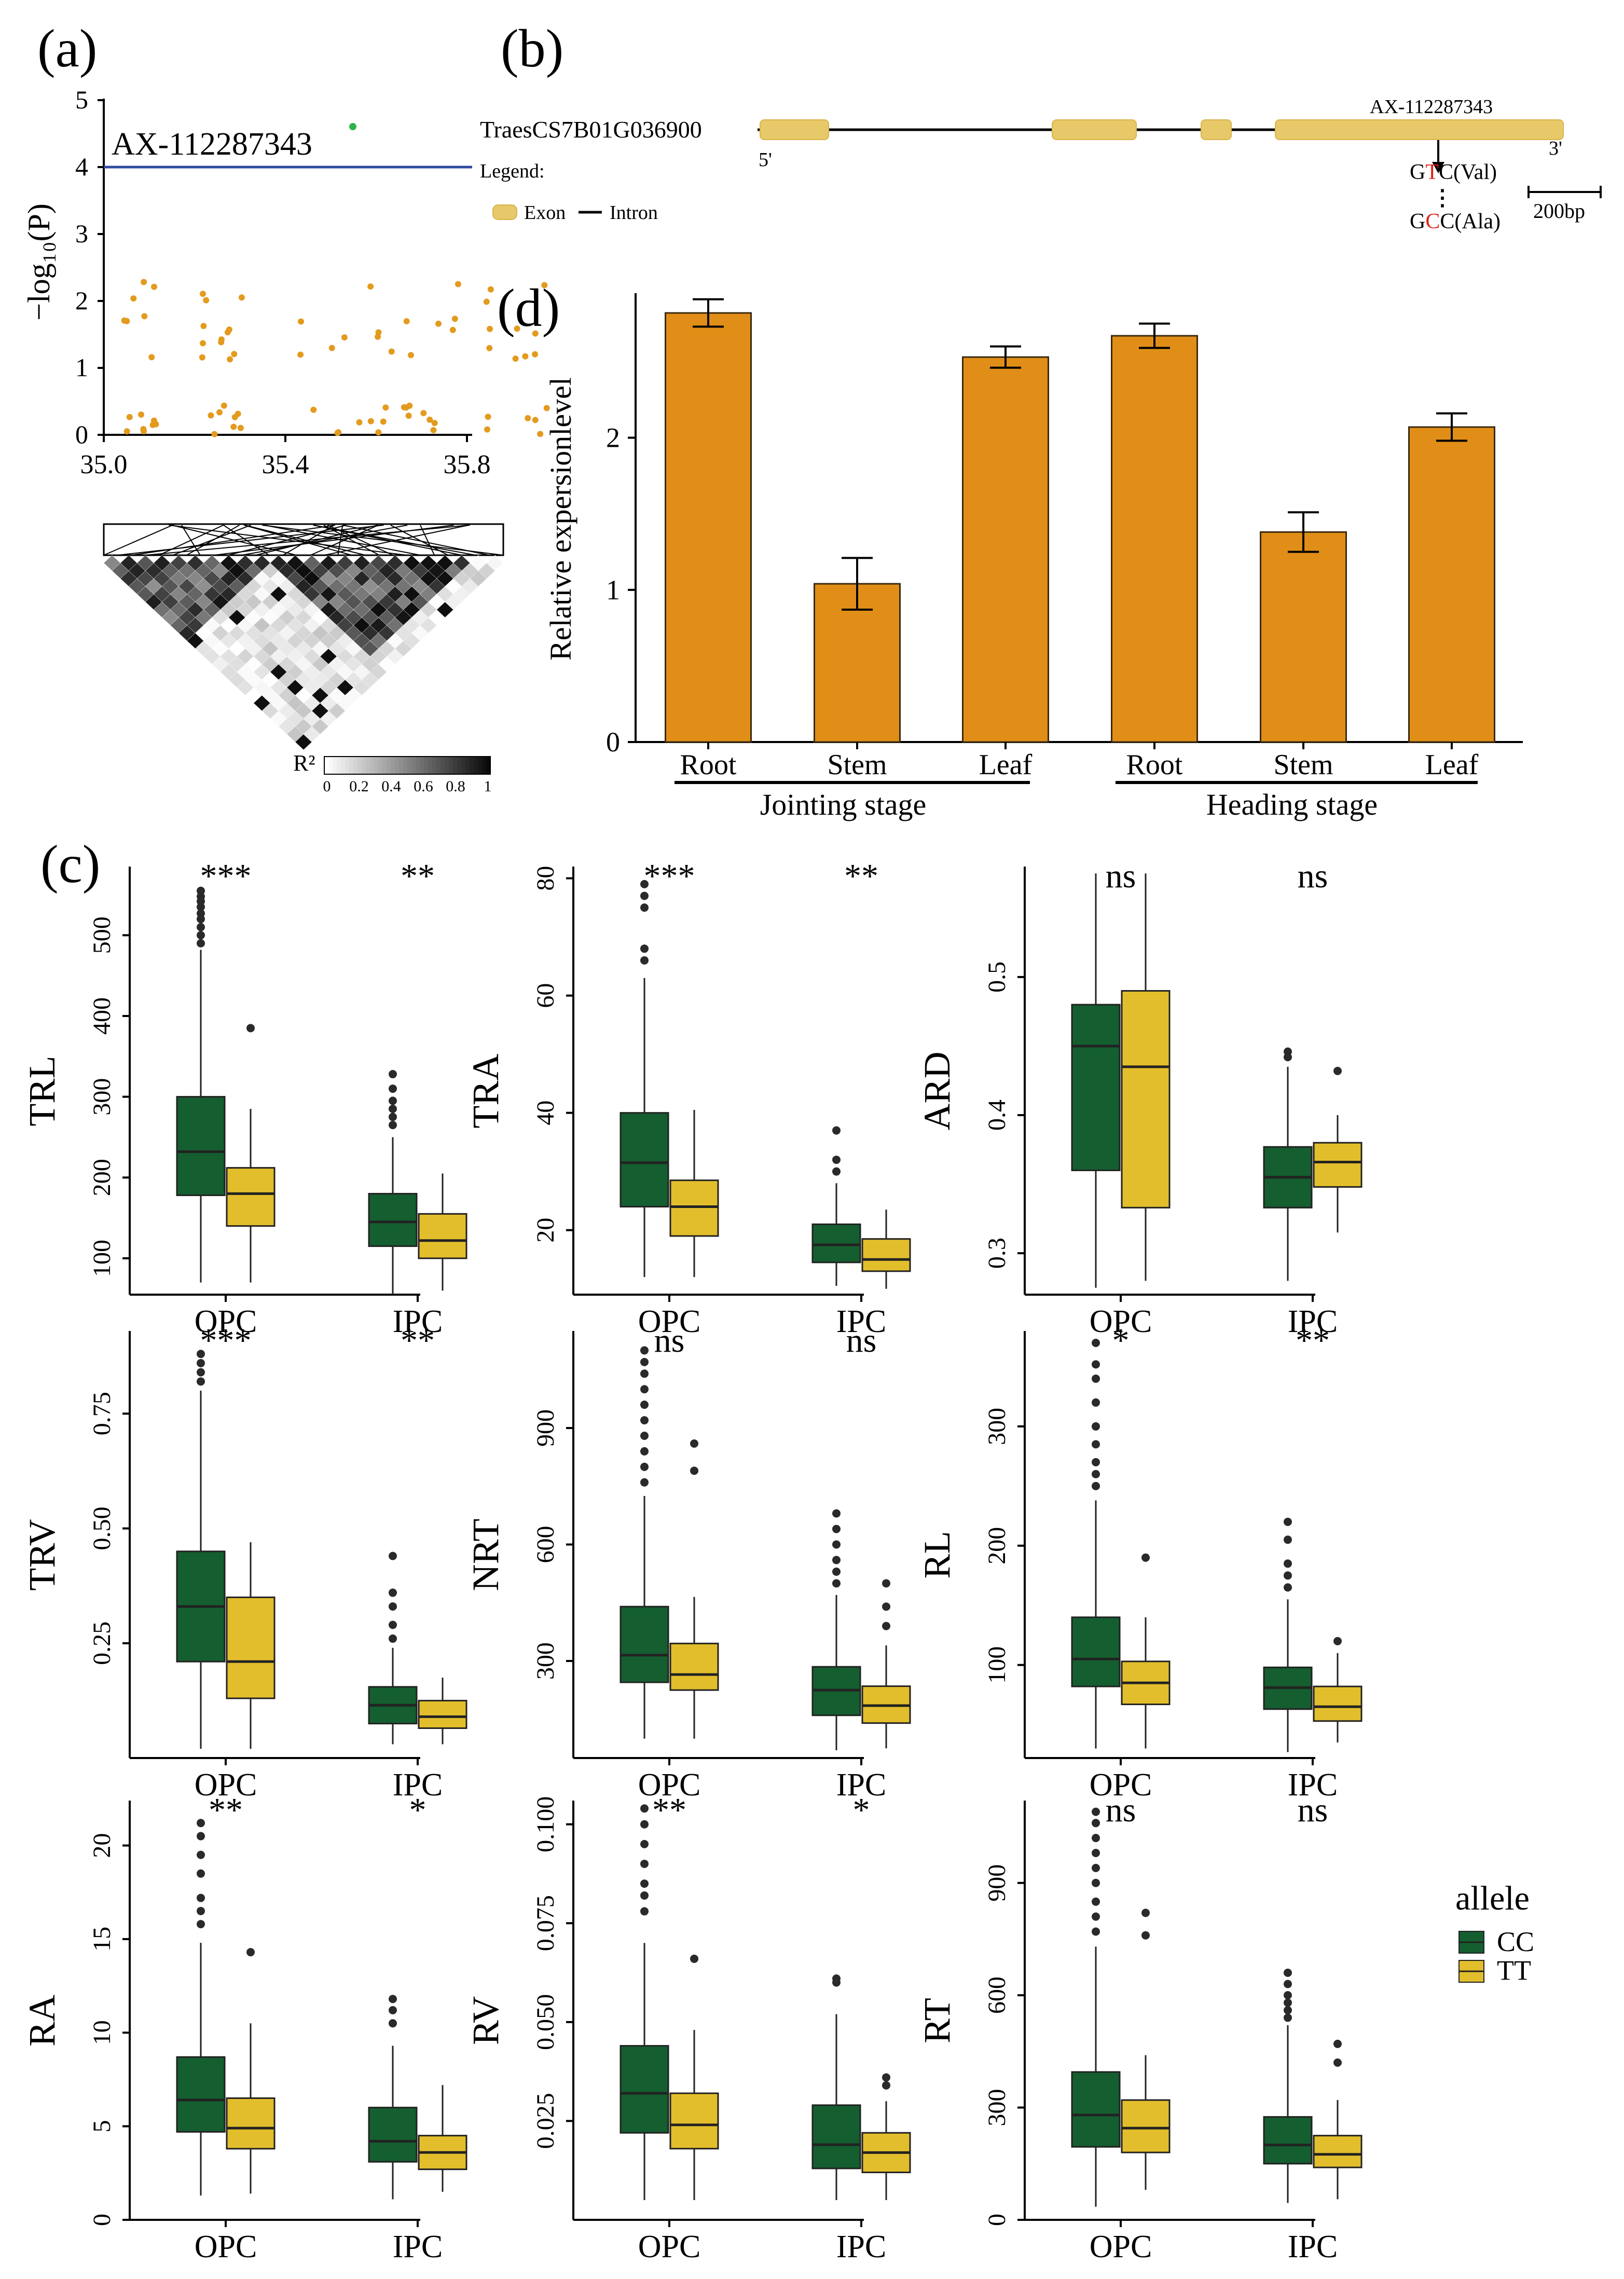 The height and width of the screenshot is (2279, 1624). What do you see at coordinates (485, 2020) in the screenshot?
I see `boxplot-ylabel: RV` at bounding box center [485, 2020].